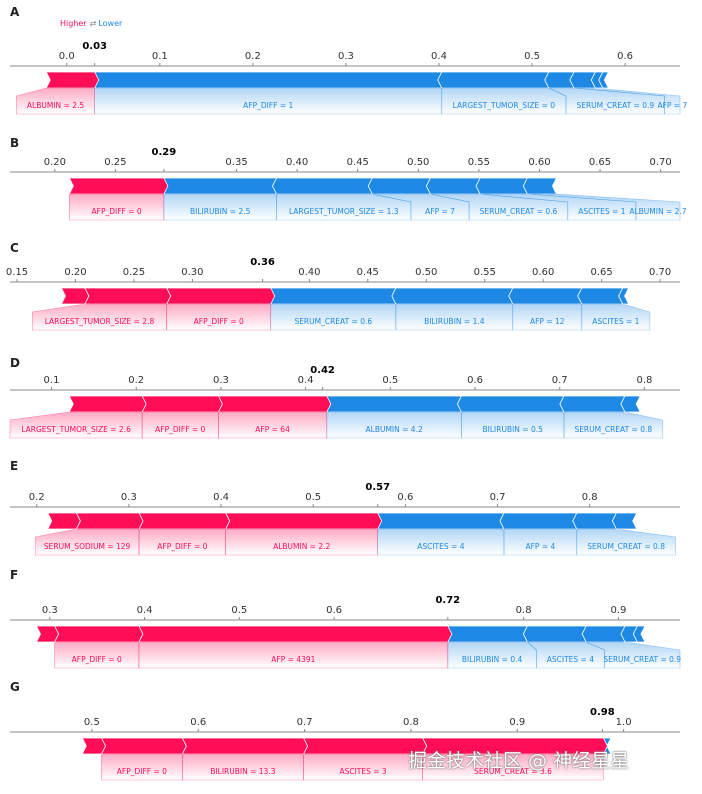 The width and height of the screenshot is (702, 794). What do you see at coordinates (100, 321) in the screenshot?
I see `higher-feature-label: LARGEST_TUMOR_SIZE = 2.8` at bounding box center [100, 321].